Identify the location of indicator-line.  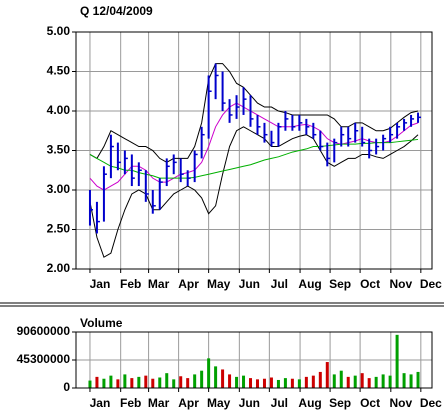
(254, 158).